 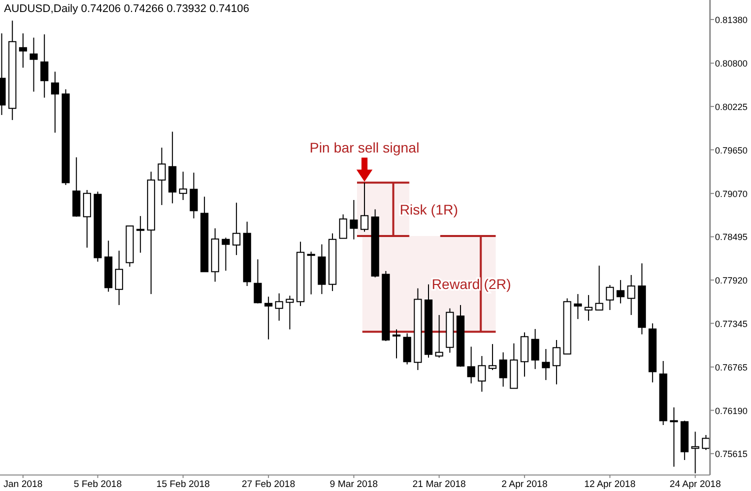 What do you see at coordinates (731, 107) in the screenshot?
I see `y-tick-label: 0.80225` at bounding box center [731, 107].